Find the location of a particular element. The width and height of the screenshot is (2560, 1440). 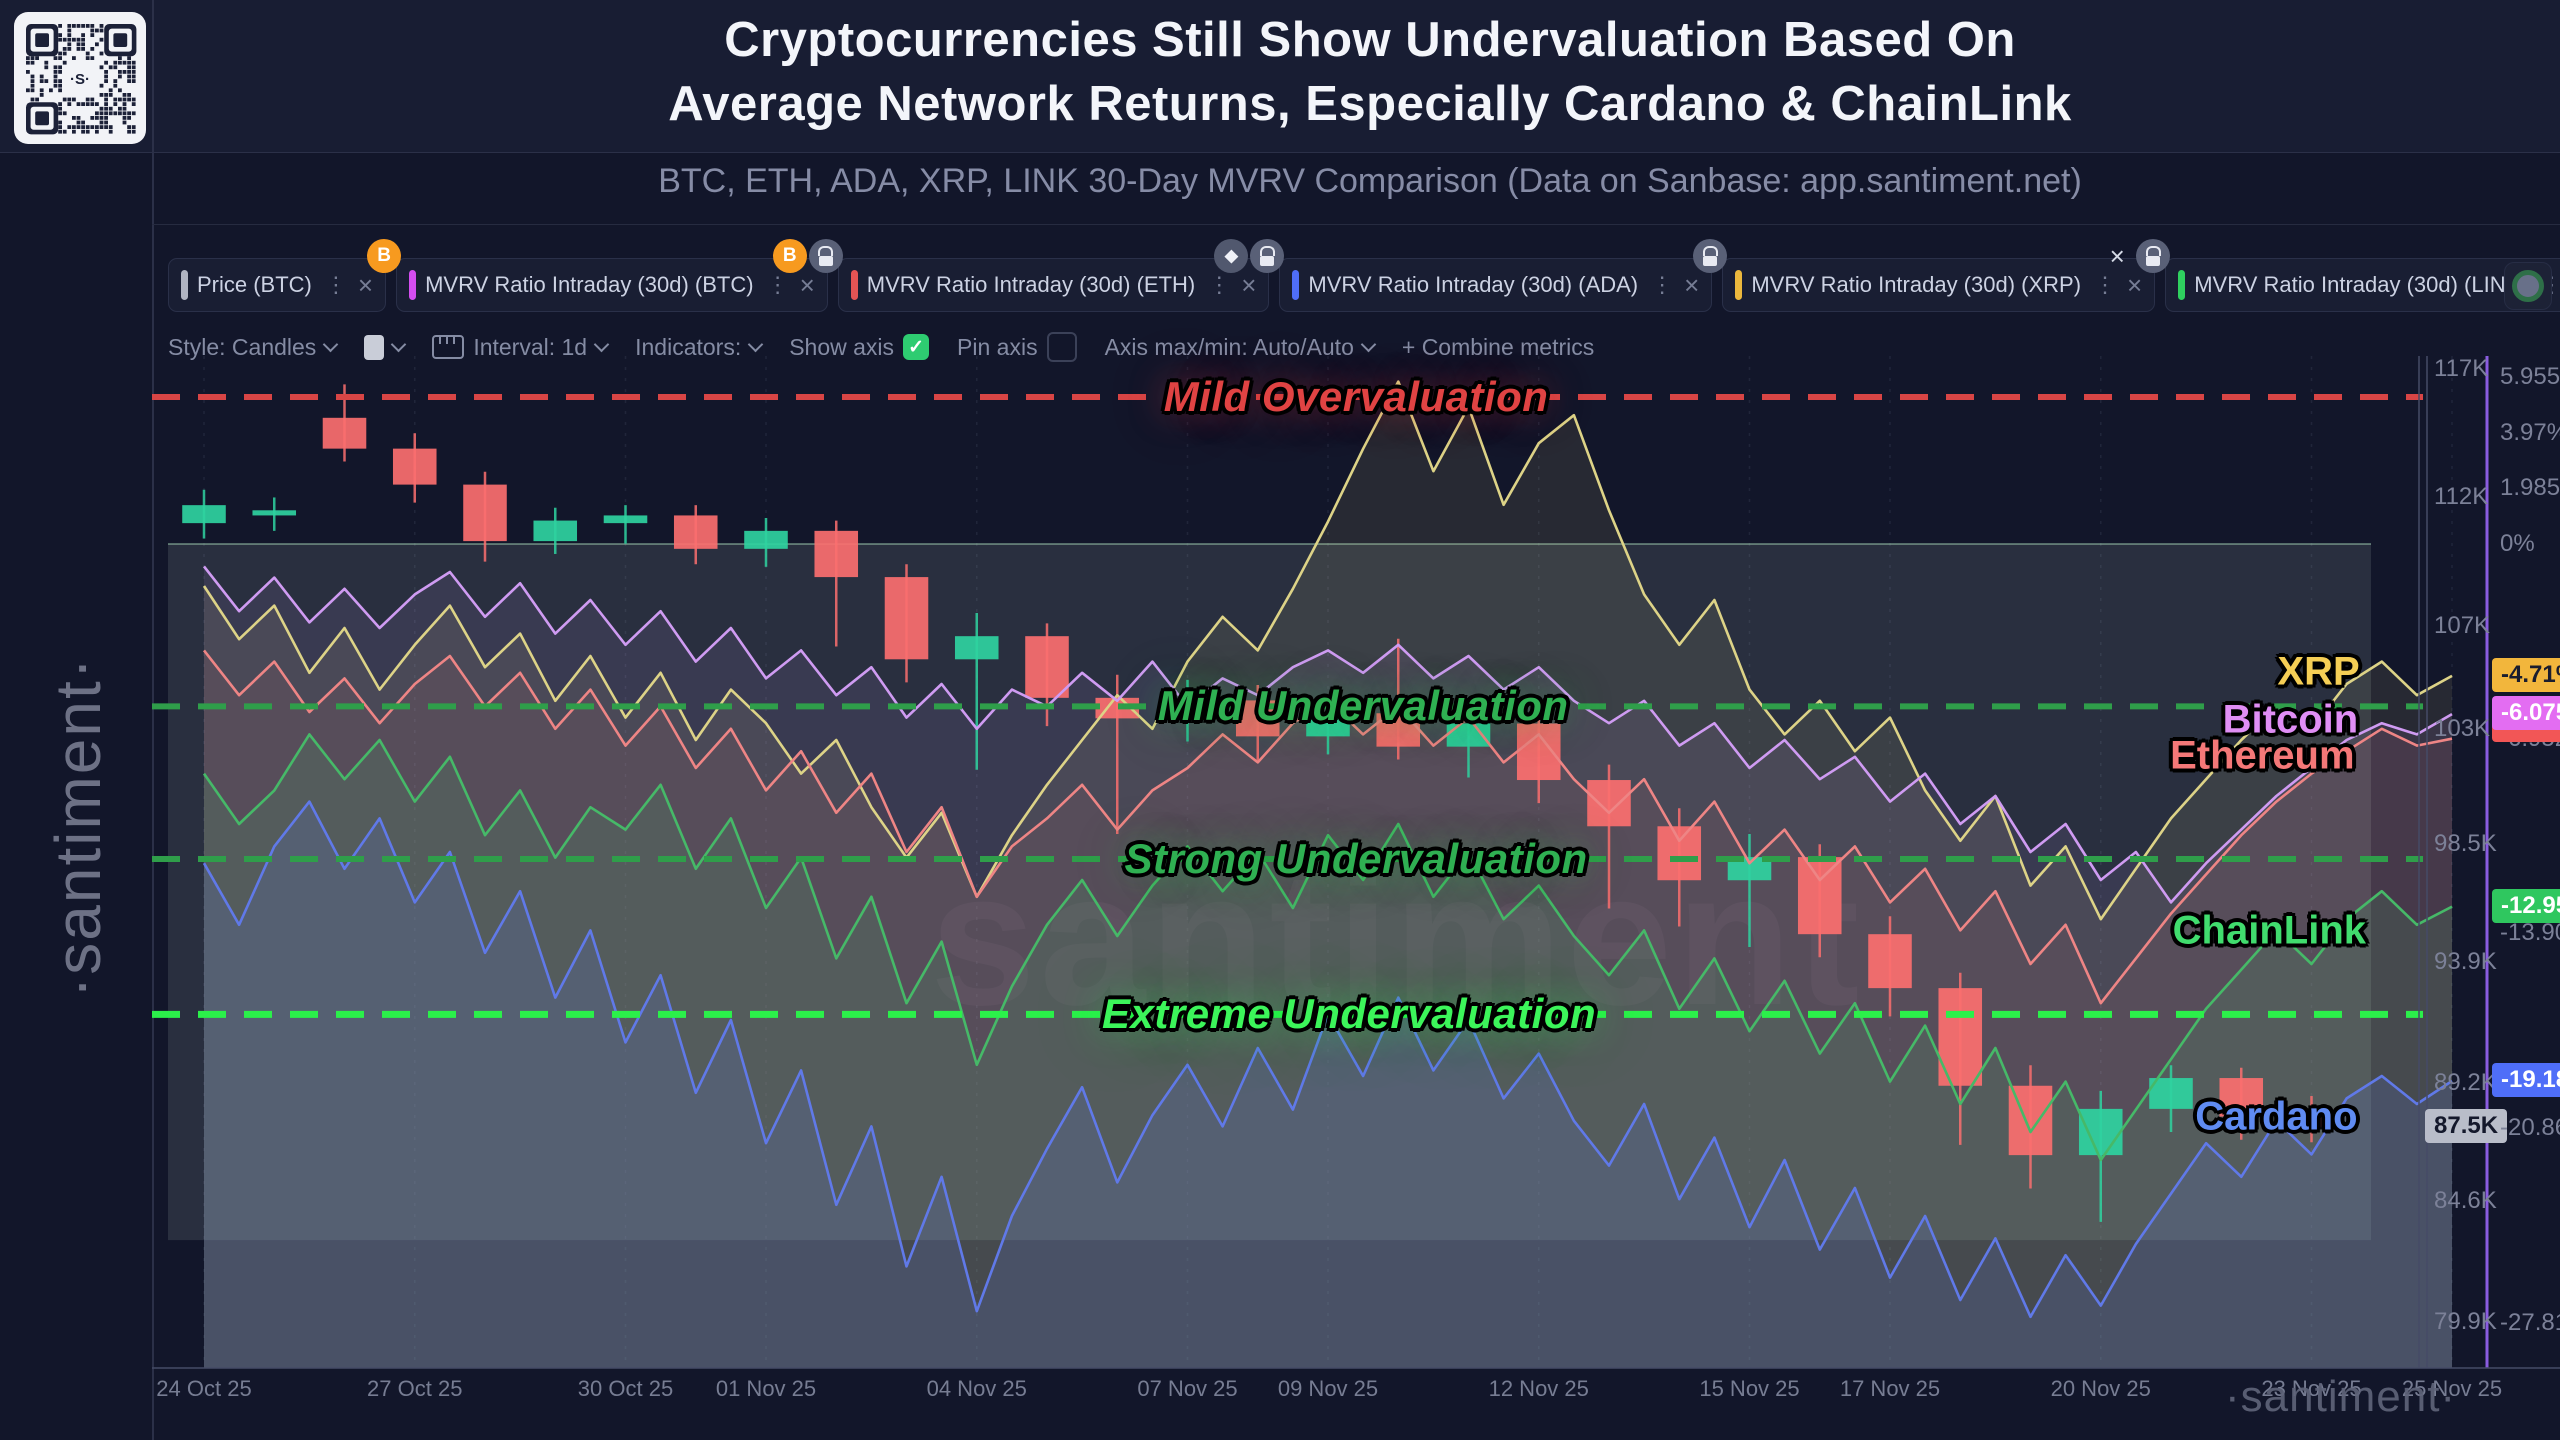

axis-maxmin-label: Axis max/min: Auto/Auto is located at coordinates (1229, 346).